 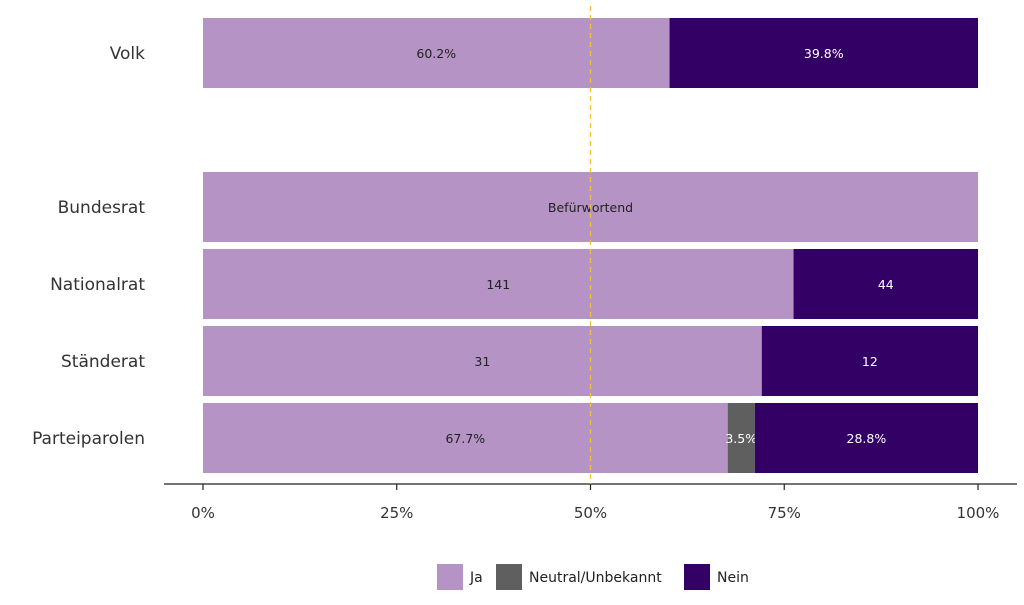 I want to click on bar-nein-st-nderat, so click(x=869, y=361).